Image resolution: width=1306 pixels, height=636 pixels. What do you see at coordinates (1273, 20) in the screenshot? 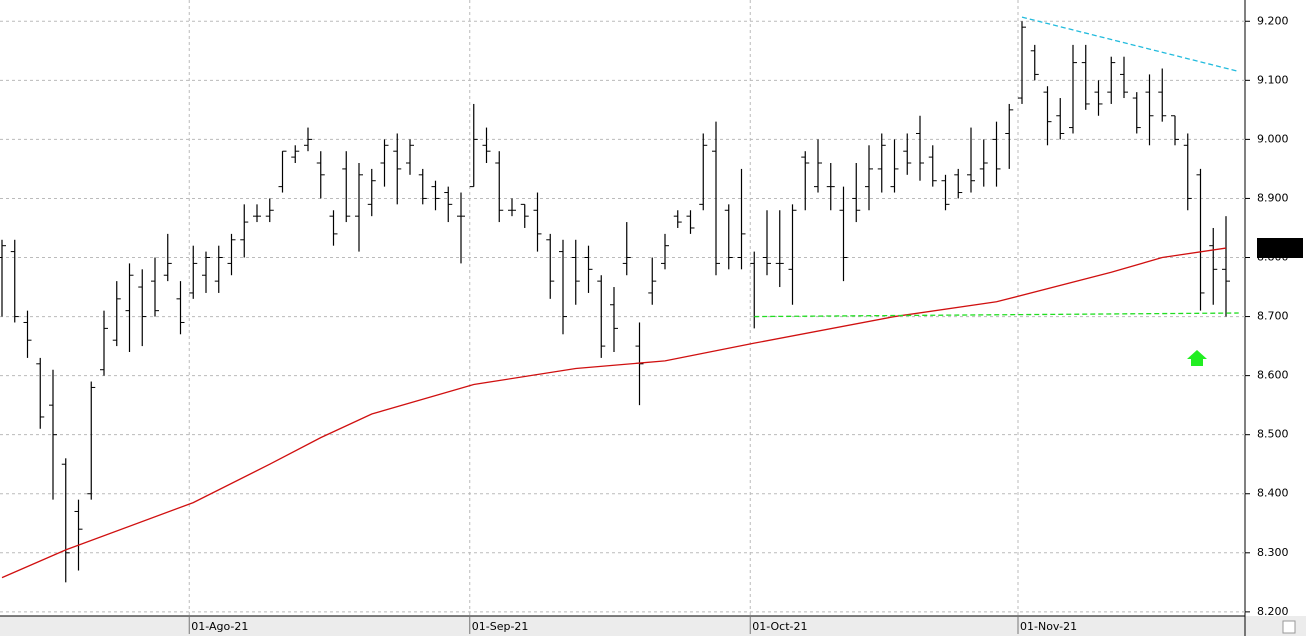
I see `y-tick-label: 9.200` at bounding box center [1273, 20].